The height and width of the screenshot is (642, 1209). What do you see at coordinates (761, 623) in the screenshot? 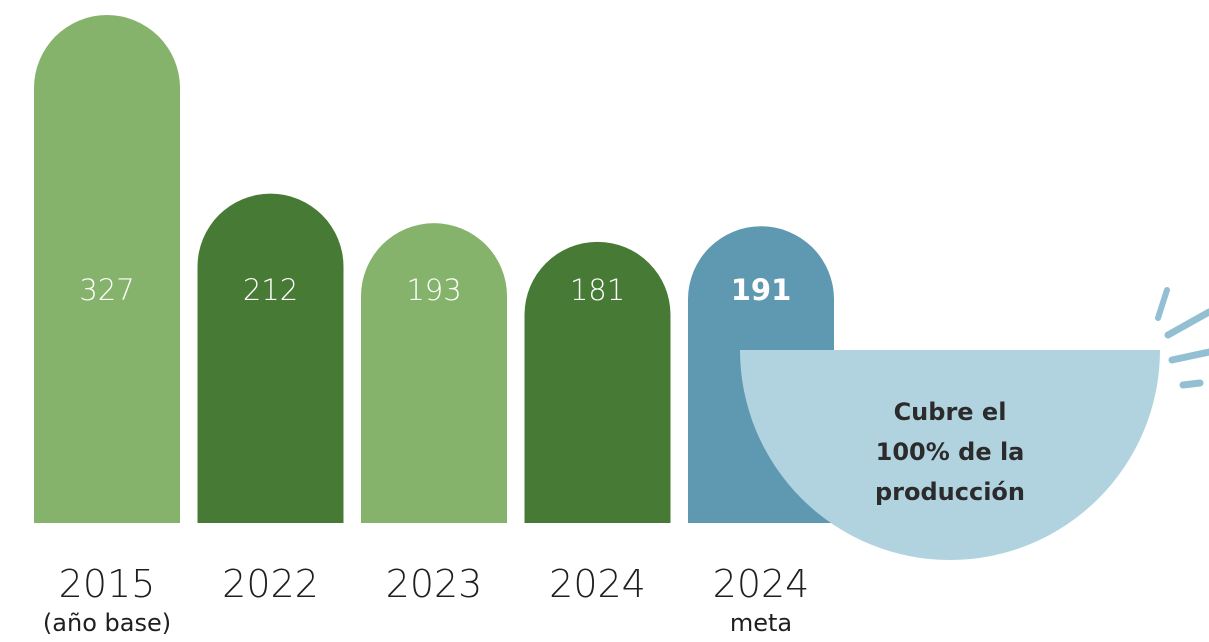
I see `x-tick-sublabel: meta` at bounding box center [761, 623].